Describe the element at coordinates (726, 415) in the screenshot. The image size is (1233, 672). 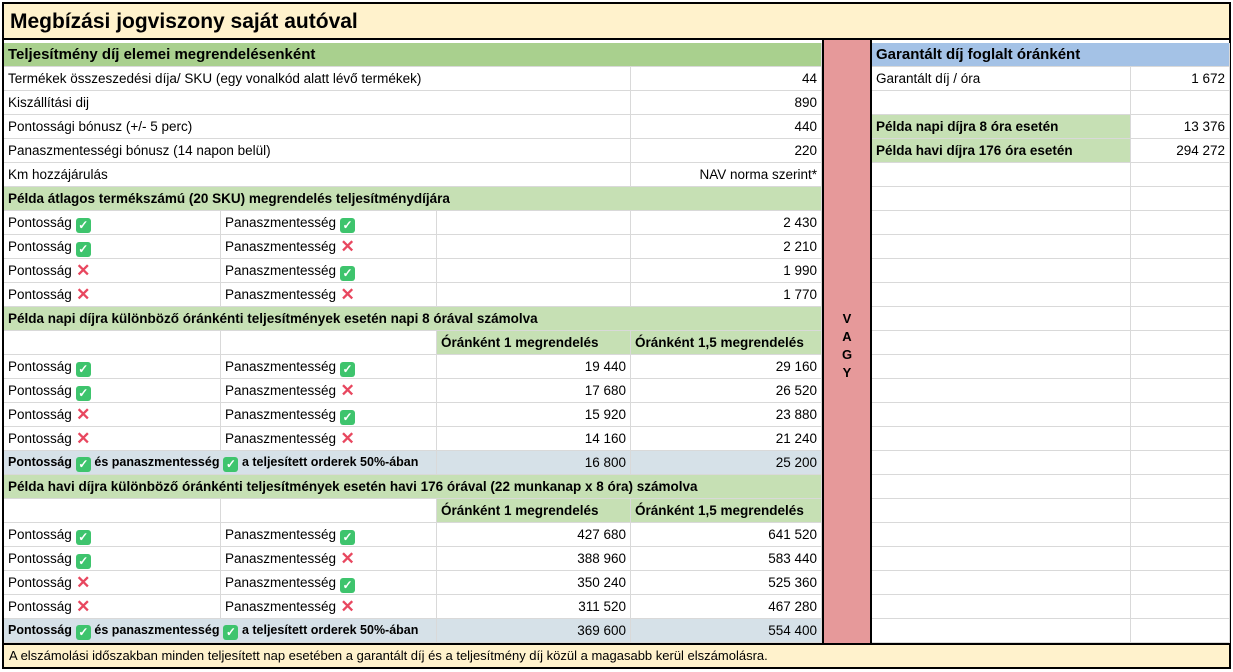
I see `value-2: 23 880` at that location.